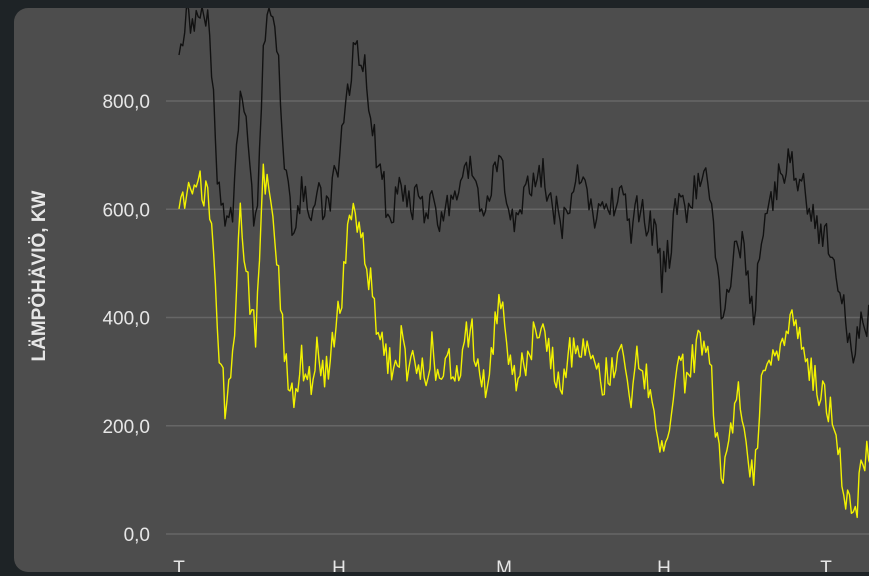 The width and height of the screenshot is (869, 576). What do you see at coordinates (504, 565) in the screenshot?
I see `x-tick-label: M` at bounding box center [504, 565].